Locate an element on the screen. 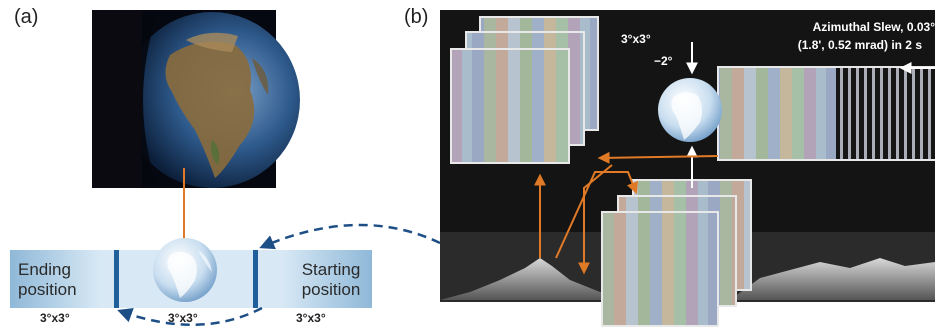  orange-path-arrows is located at coordinates (626, 213).